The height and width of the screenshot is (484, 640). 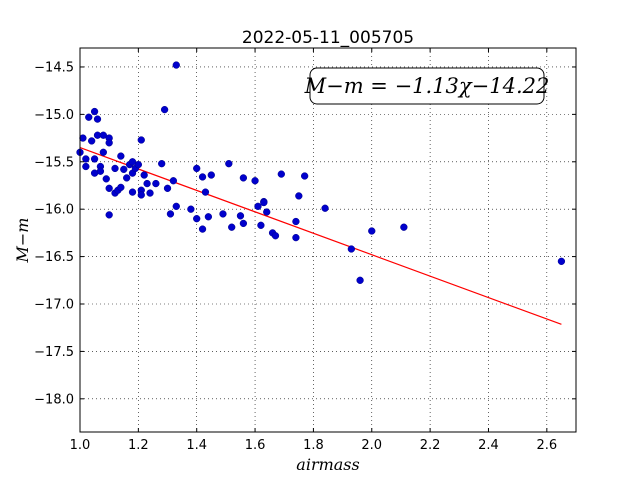 I want to click on x-axis-label: airmass, so click(x=327, y=464).